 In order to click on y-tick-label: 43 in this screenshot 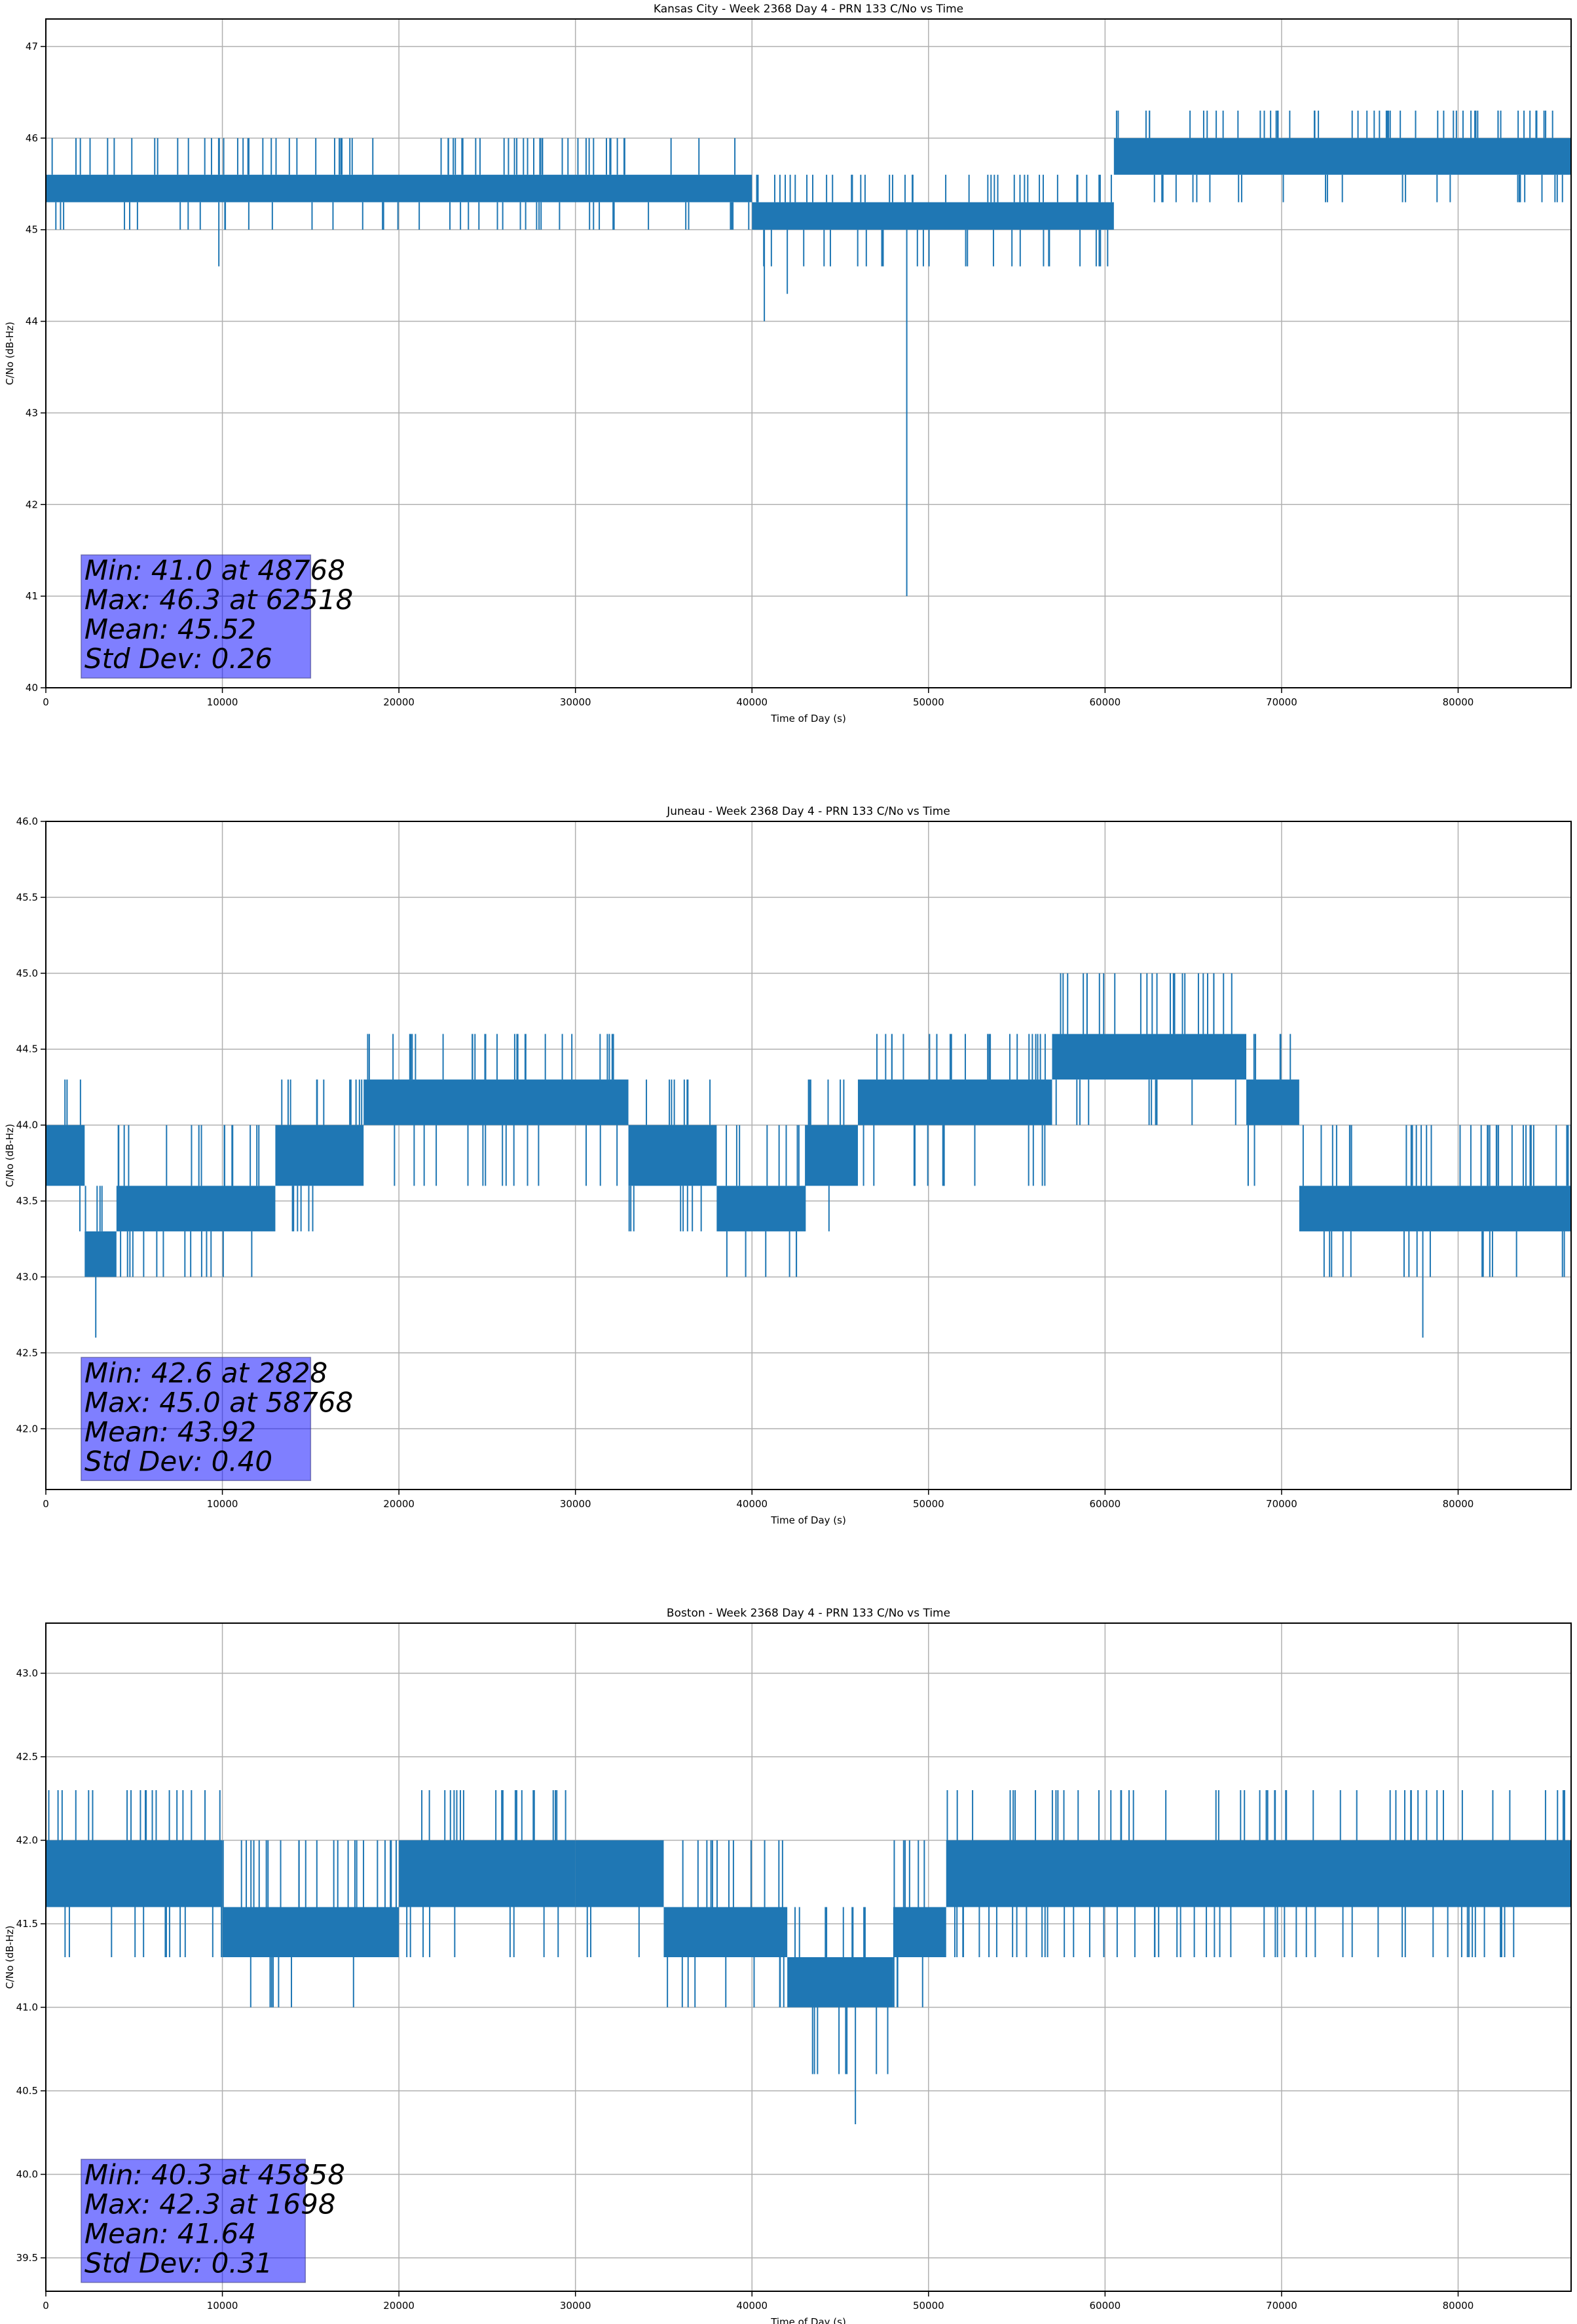, I will do `click(32, 413)`.